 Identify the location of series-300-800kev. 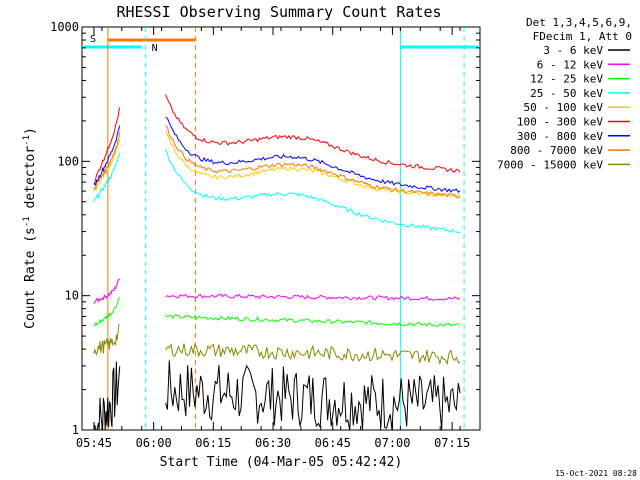
(277, 155).